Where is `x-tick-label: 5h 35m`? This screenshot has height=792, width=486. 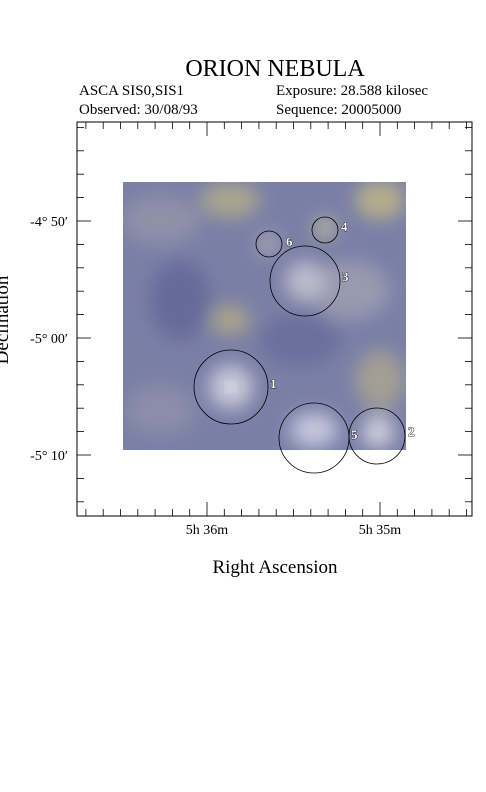 x-tick-label: 5h 35m is located at coordinates (380, 530).